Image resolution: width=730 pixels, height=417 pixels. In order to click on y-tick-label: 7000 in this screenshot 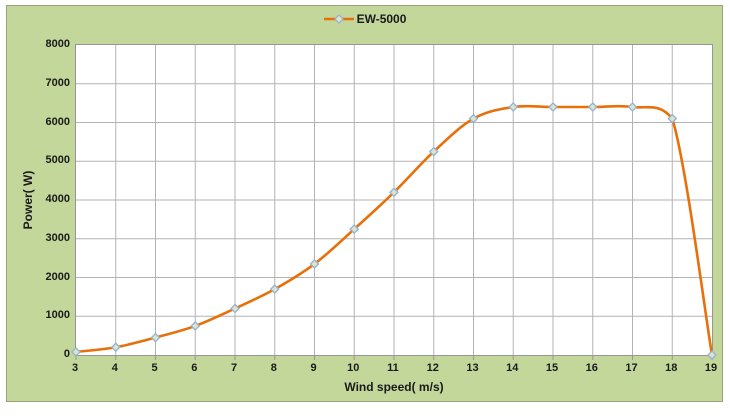, I will do `click(57, 82)`.